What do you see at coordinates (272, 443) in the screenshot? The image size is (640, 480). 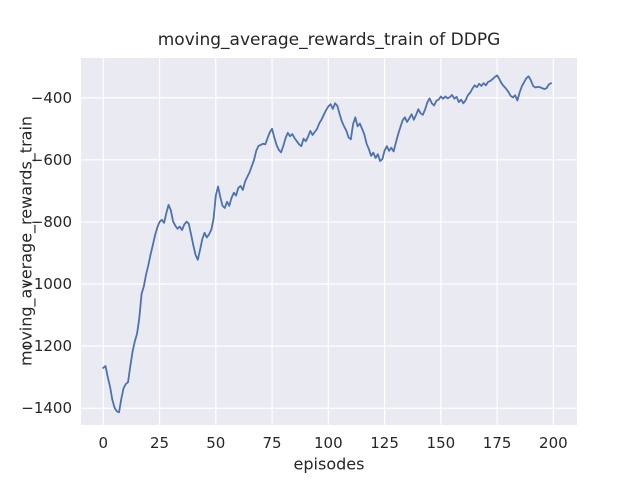 I see `x-tick-label: 75` at bounding box center [272, 443].